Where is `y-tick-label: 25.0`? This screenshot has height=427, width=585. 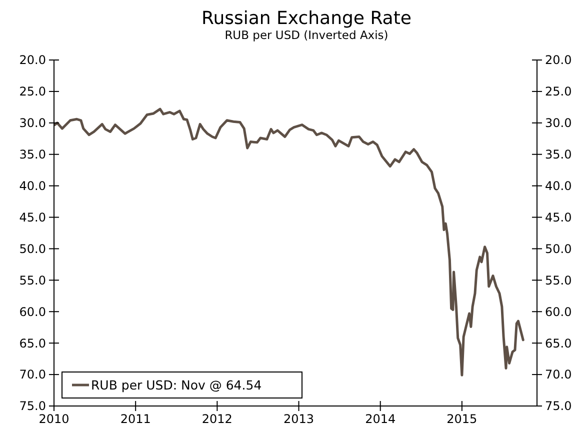
y-tick-label: 25.0 is located at coordinates (32, 91).